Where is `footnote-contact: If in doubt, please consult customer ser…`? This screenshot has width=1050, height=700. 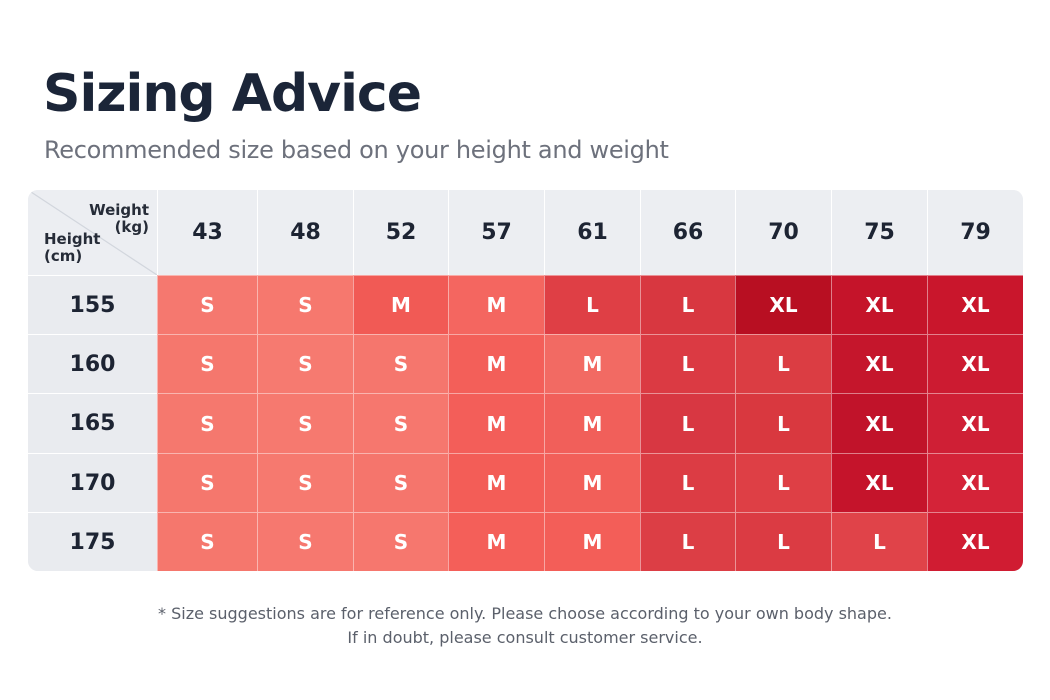 footnote-contact: If in doubt, please consult customer ser… is located at coordinates (525, 637).